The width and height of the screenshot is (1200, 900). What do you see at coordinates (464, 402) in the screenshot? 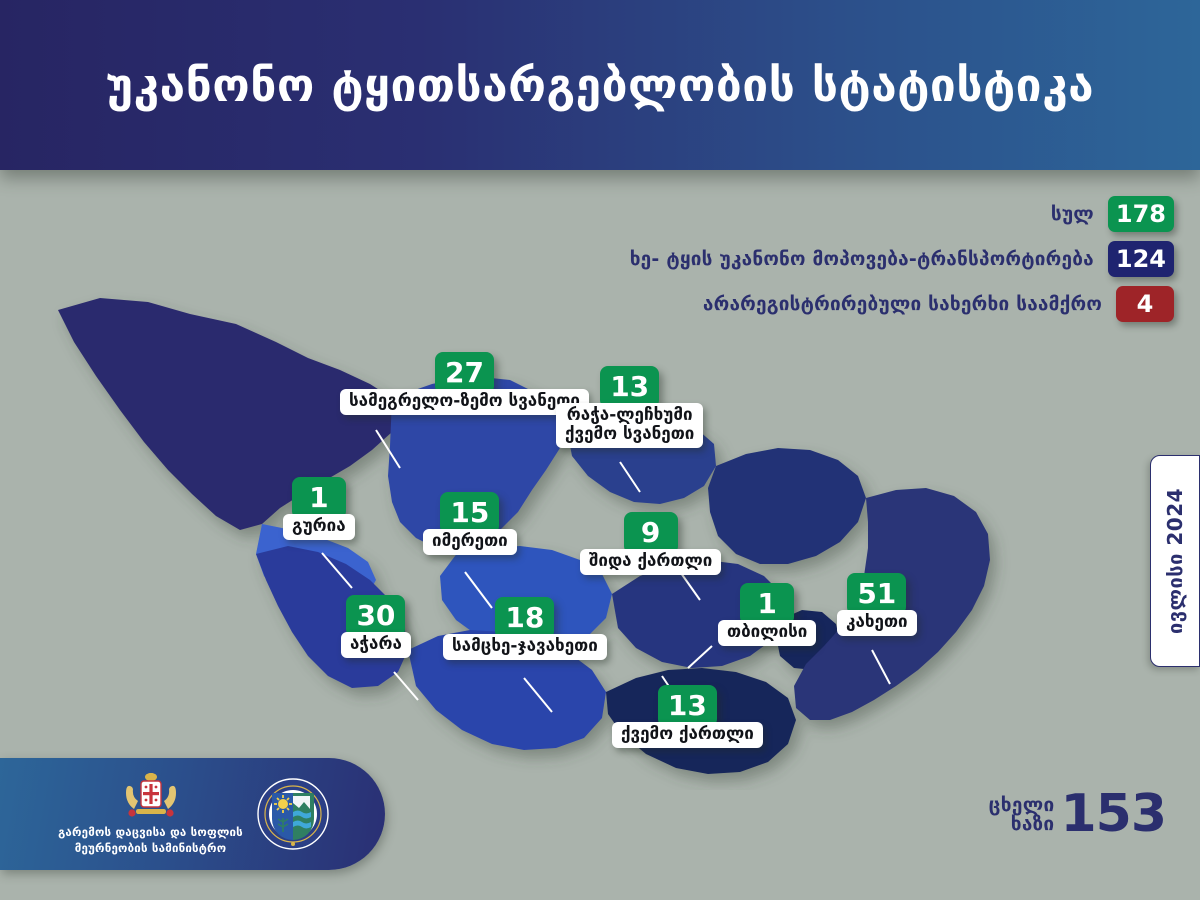
I see `callout-label: სამეგრელო-ზემო სვანეთი` at bounding box center [464, 402].